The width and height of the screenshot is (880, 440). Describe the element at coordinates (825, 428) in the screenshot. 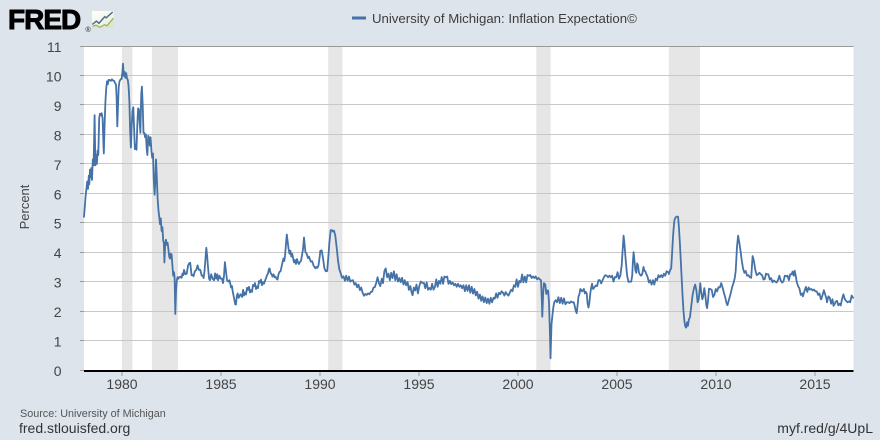

I see `svg-text: myf.red/g/4UpL` at that location.